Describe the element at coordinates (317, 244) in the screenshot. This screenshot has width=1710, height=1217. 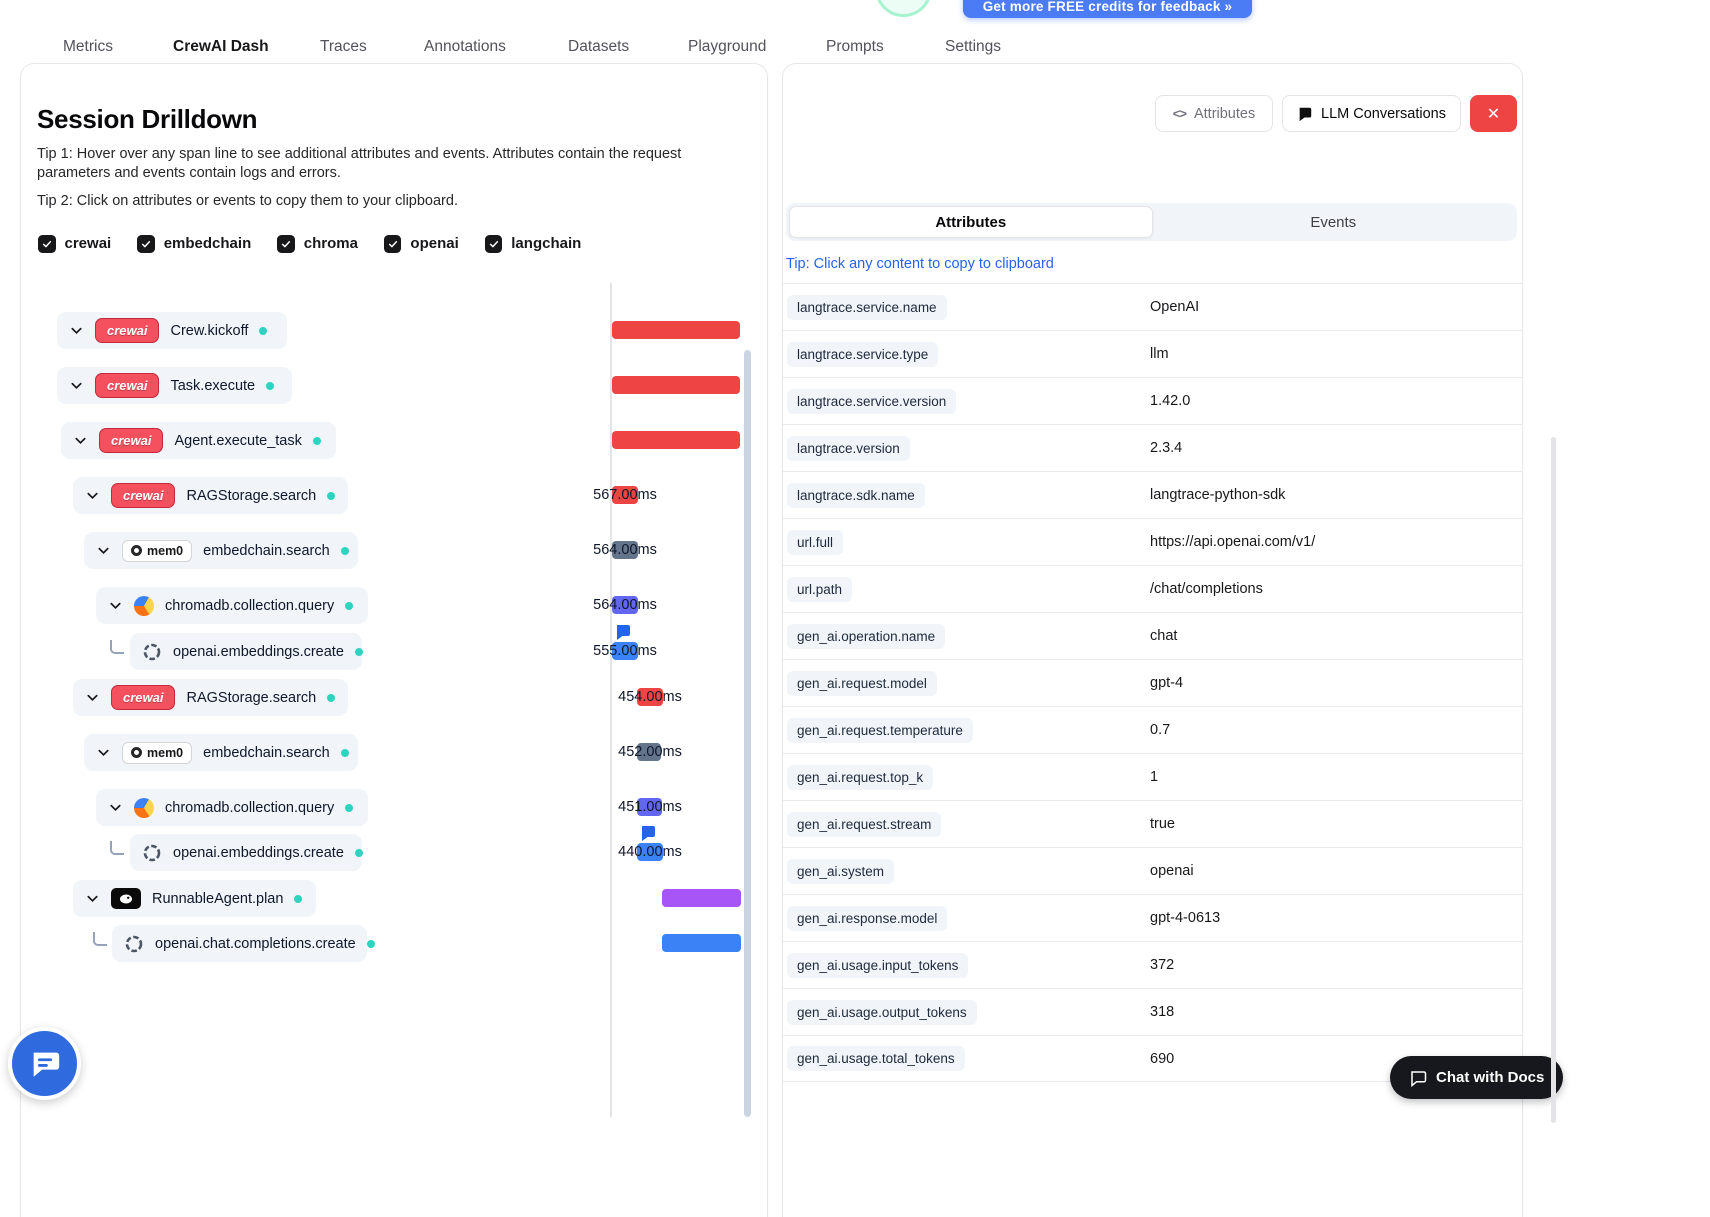
I see `filter-chroma: chroma` at that location.